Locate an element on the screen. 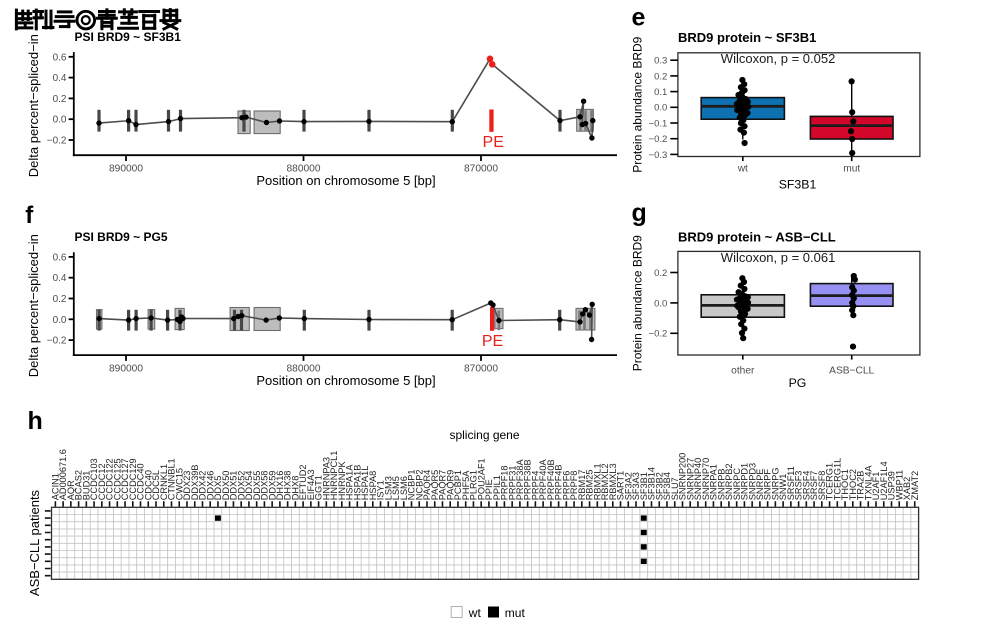 This screenshot has height=629, width=1000. svg-text: CCDC12 is located at coordinates (102, 481).